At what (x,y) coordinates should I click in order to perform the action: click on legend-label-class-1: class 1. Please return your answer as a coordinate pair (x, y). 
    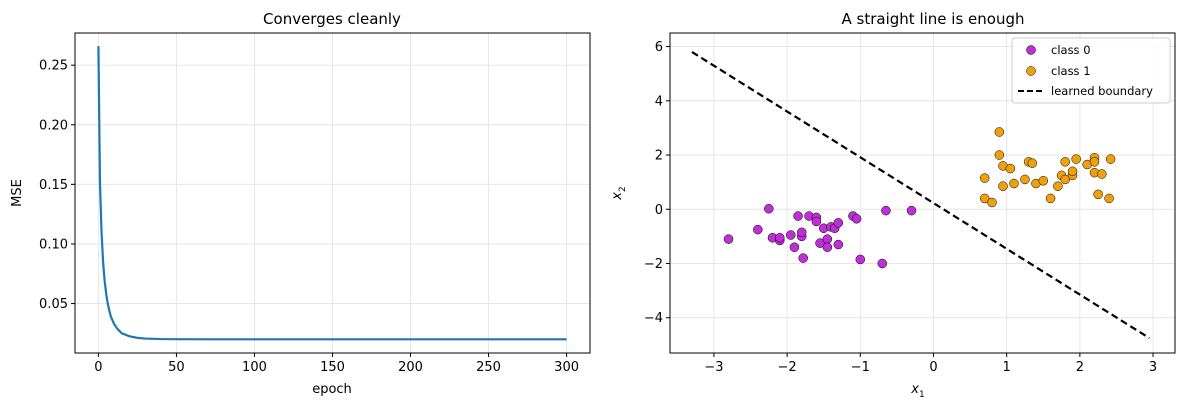
    Looking at the image, I should click on (1071, 71).